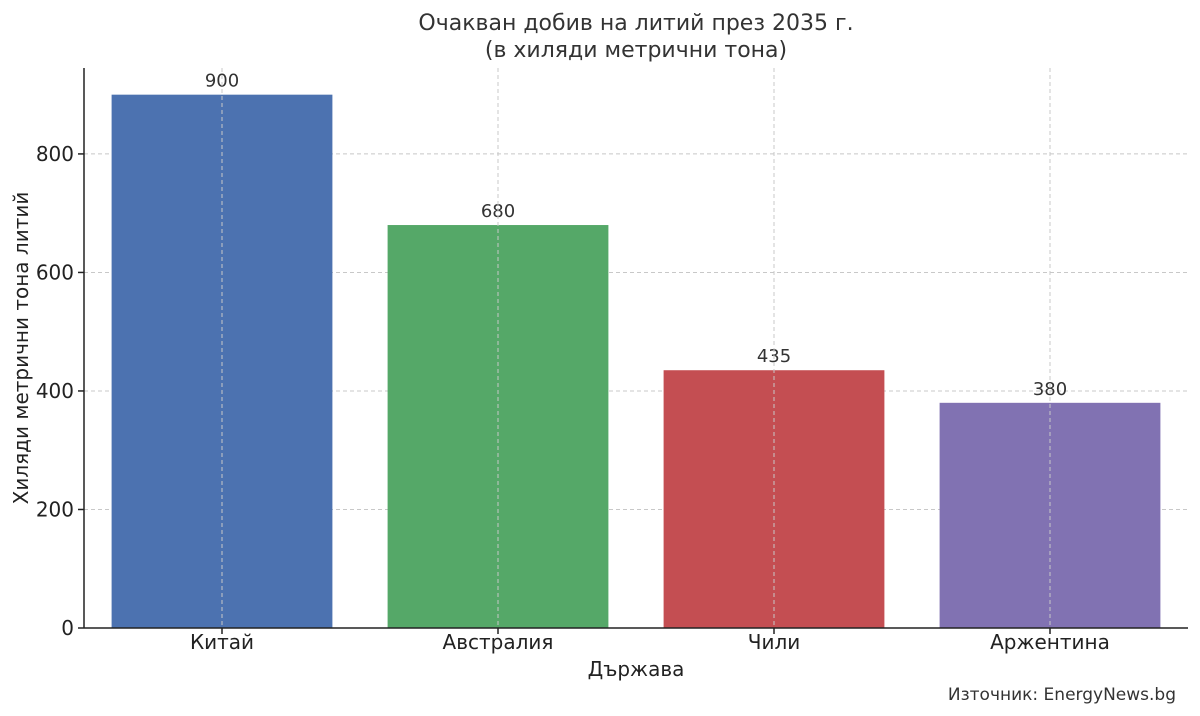 This screenshot has height=716, width=1200. What do you see at coordinates (67, 628) in the screenshot?
I see `y-tick-label-0: 0` at bounding box center [67, 628].